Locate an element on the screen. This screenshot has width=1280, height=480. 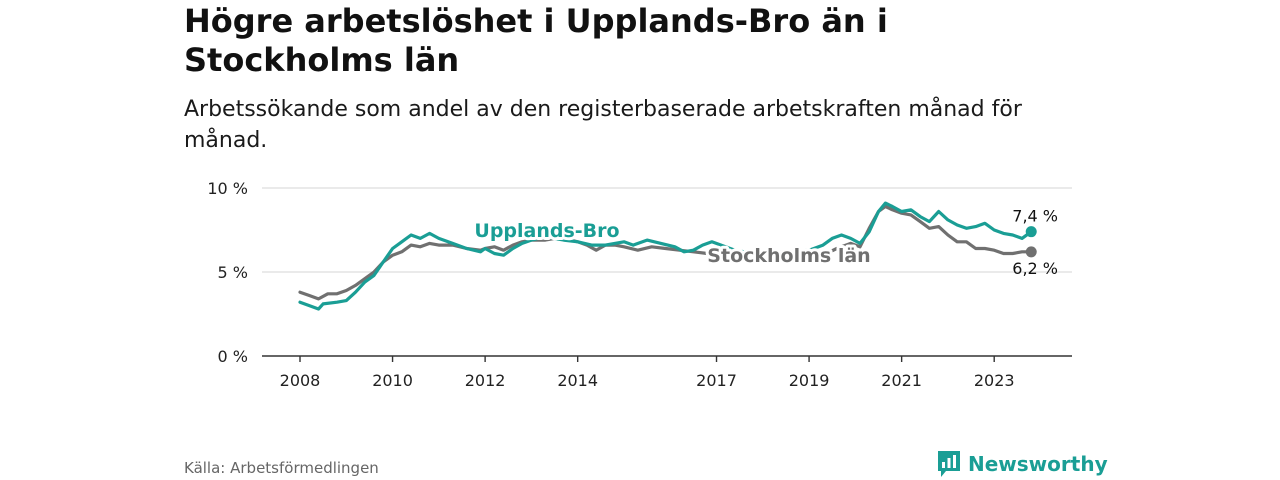
stockholms-lan-label: Stockholms län is located at coordinates (788, 256).